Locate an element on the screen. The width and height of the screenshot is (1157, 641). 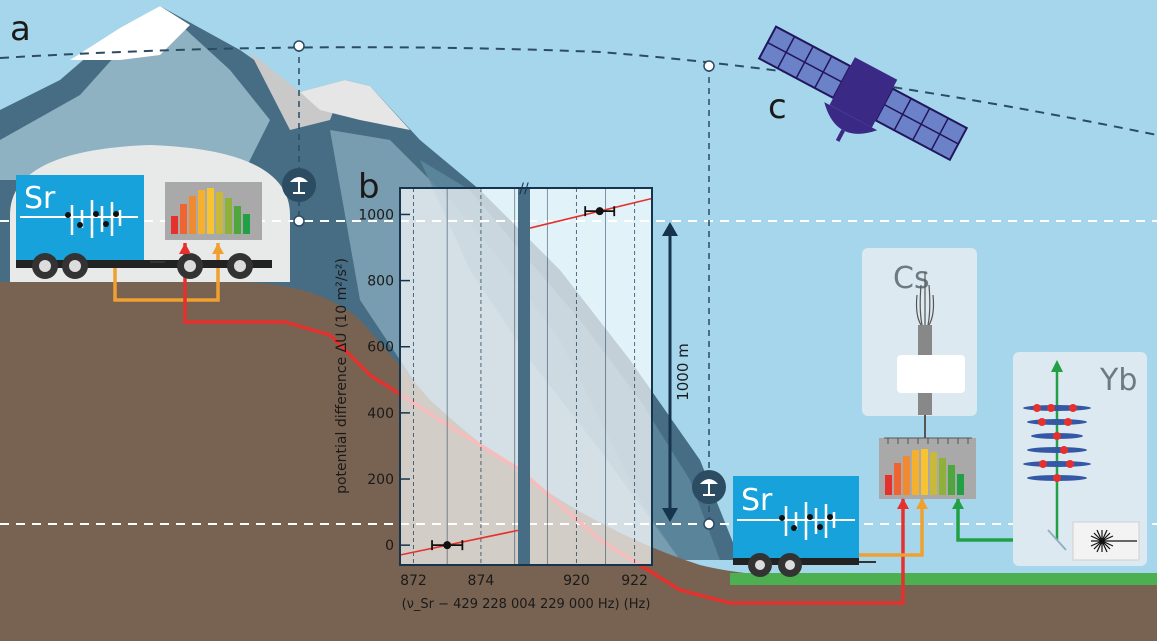
satellite-icon is located at coordinates (863, 93).